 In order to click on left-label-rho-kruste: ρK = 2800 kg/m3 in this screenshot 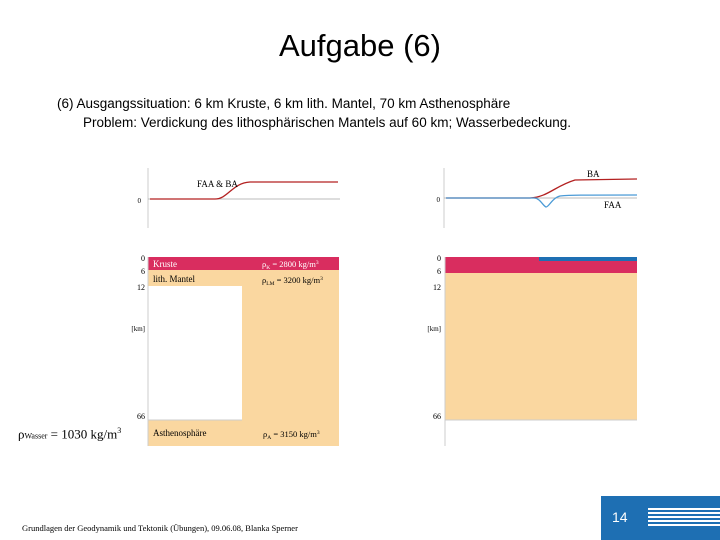, I will do `click(290, 265)`.